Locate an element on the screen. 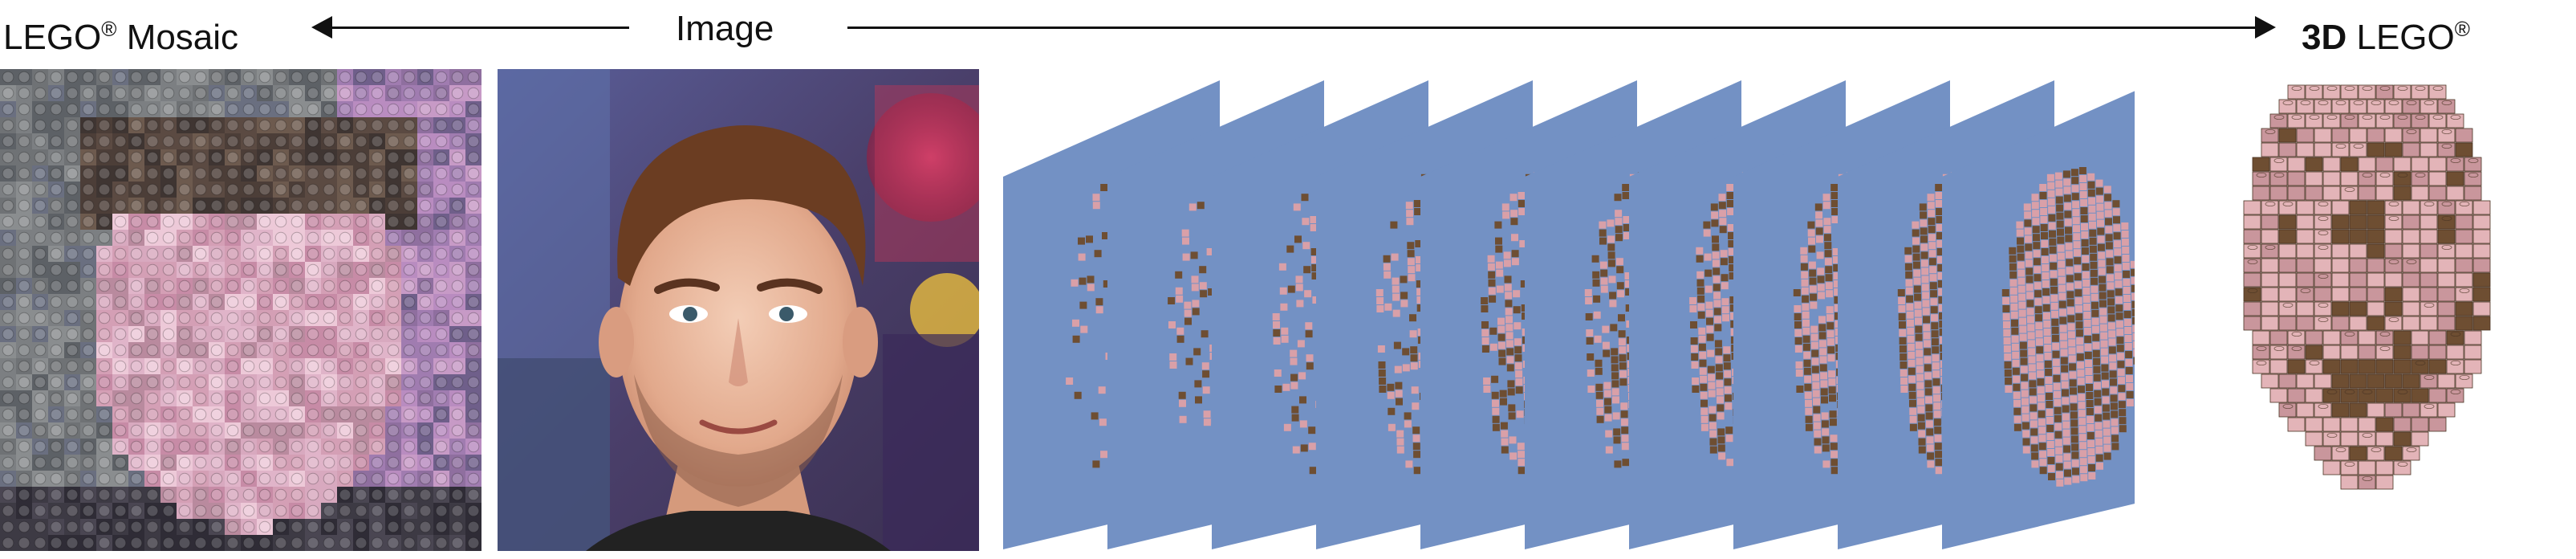 Image resolution: width=2576 pixels, height=559 pixels. image-label: Image is located at coordinates (725, 28).